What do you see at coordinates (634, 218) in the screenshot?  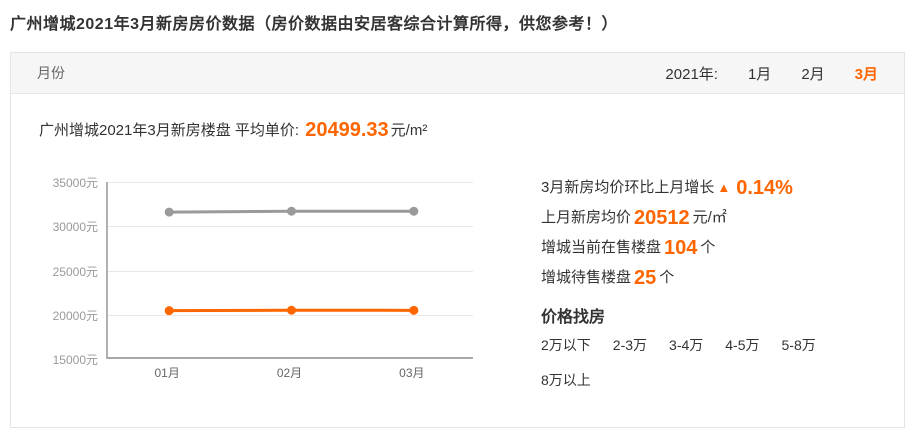 I see `stat-last-month-price: 上月新房均价 20512 元/㎡` at bounding box center [634, 218].